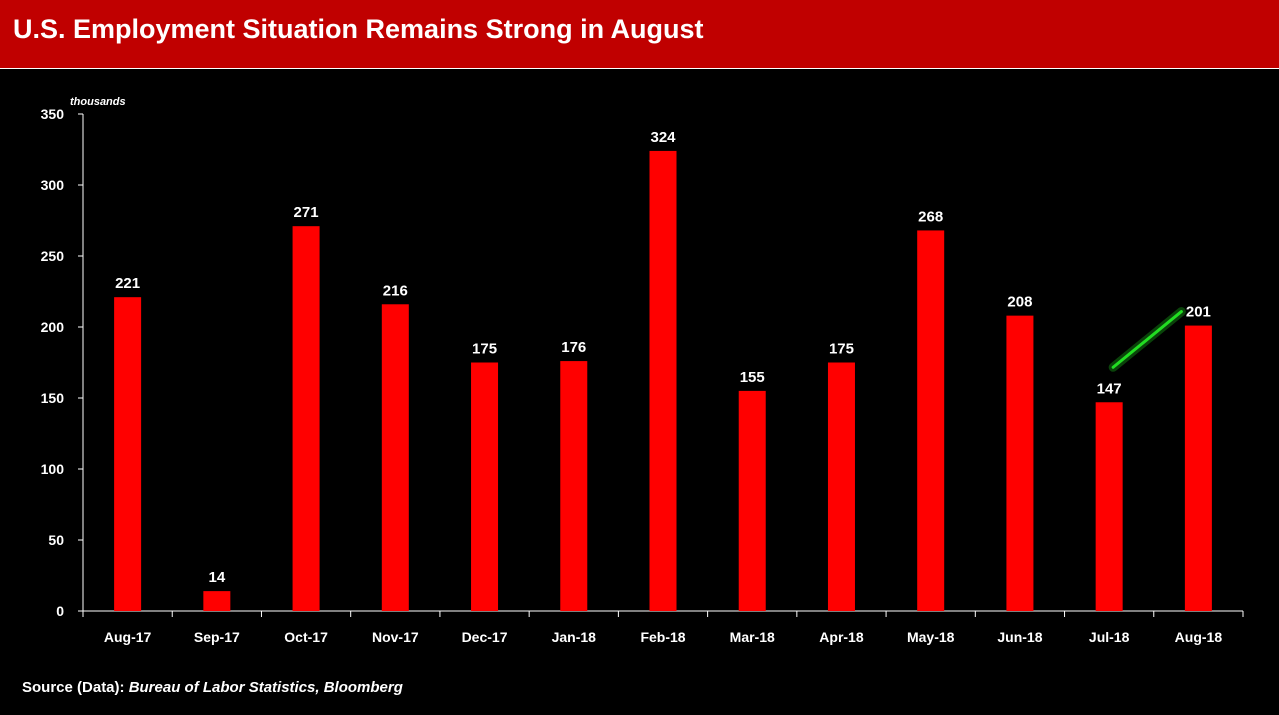 This screenshot has height=715, width=1279. Describe the element at coordinates (485, 637) in the screenshot. I see `x-tick-label: Dec-17` at that location.